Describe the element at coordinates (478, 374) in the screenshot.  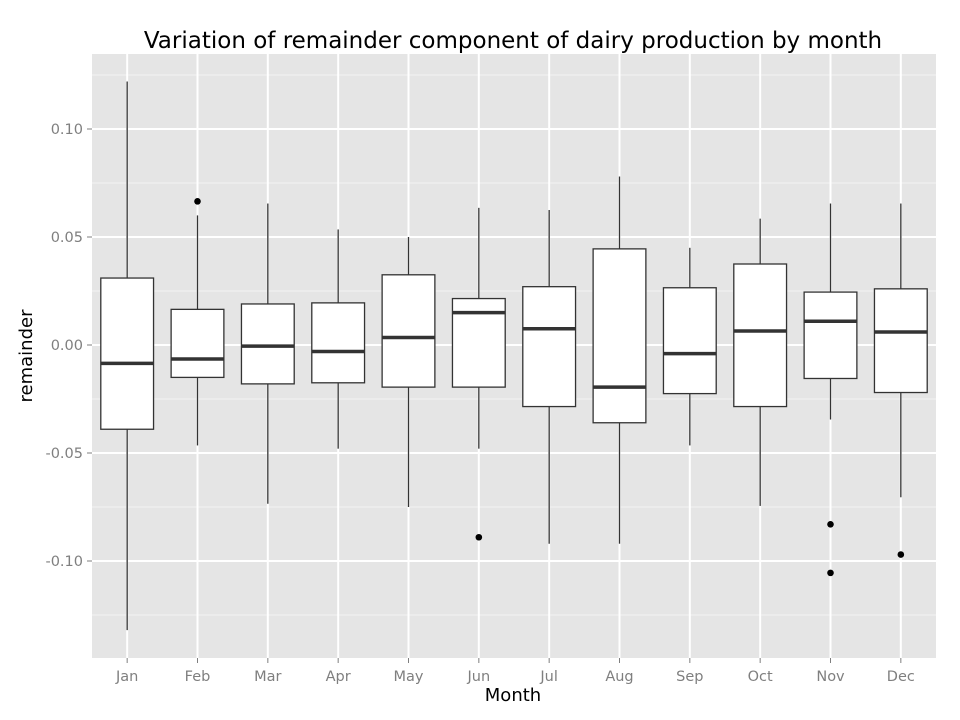
I see `box-jun` at that location.